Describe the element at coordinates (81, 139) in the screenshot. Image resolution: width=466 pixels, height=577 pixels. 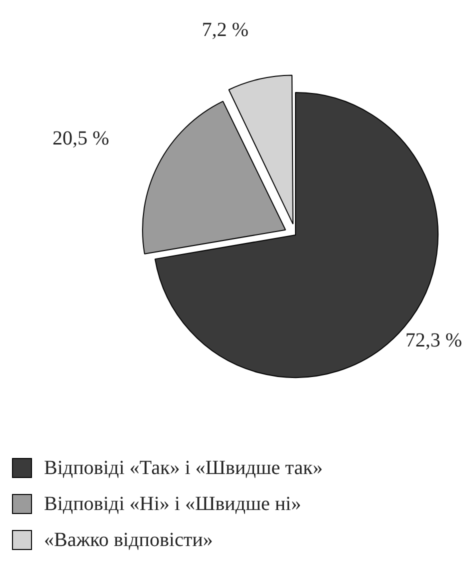
I see `data-label: 20,5 %` at that location.